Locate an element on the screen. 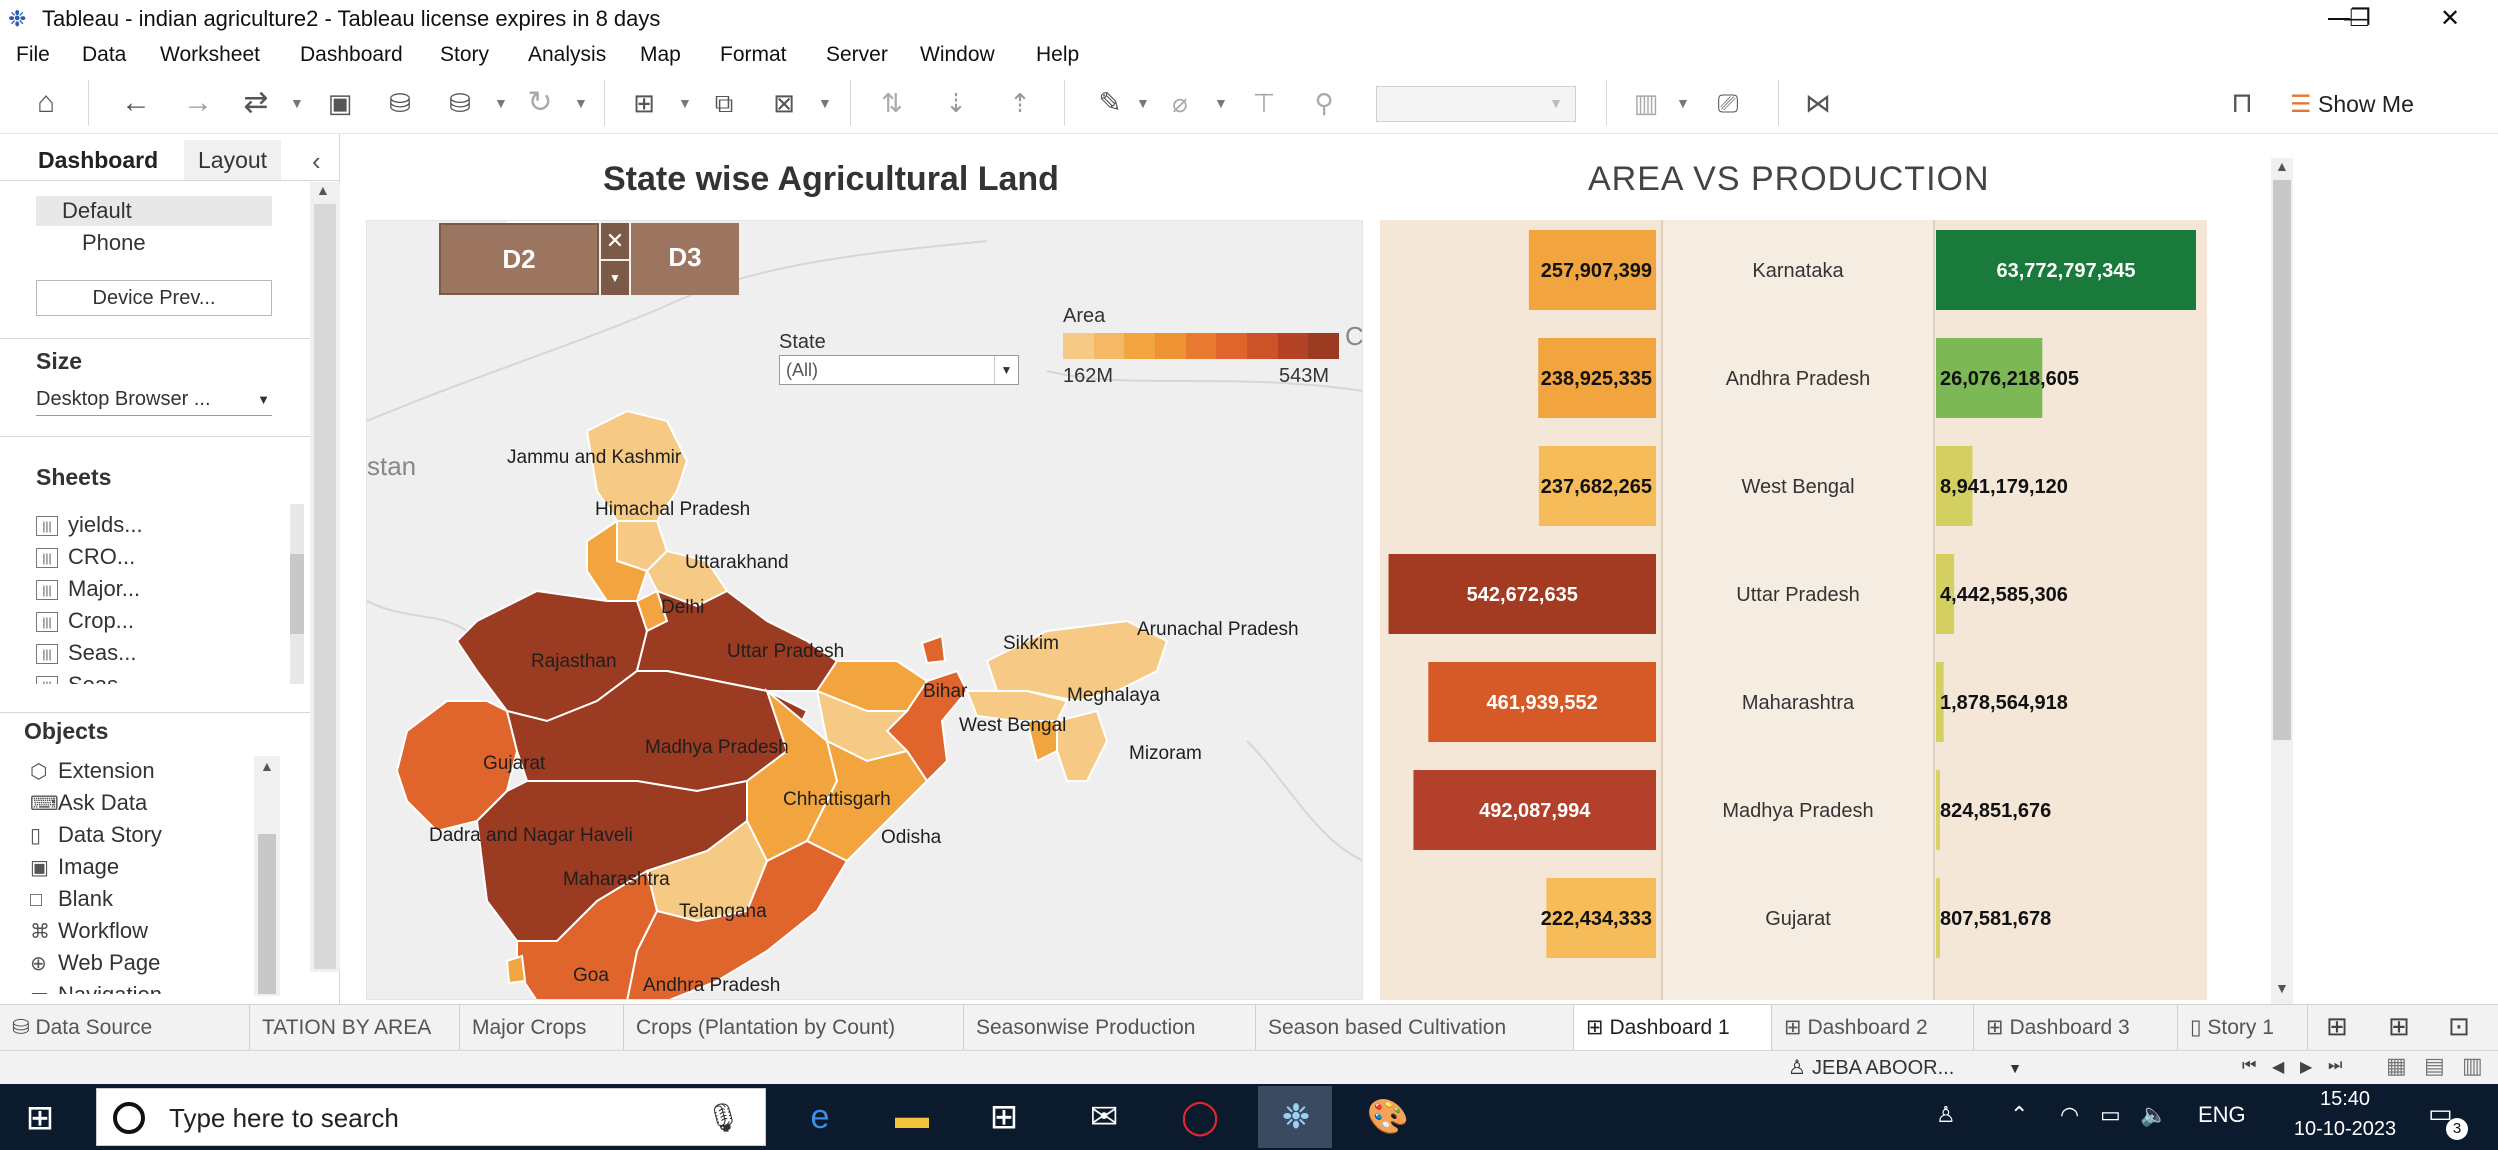 The width and height of the screenshot is (2498, 1150). redo-icon: → is located at coordinates (198, 102).